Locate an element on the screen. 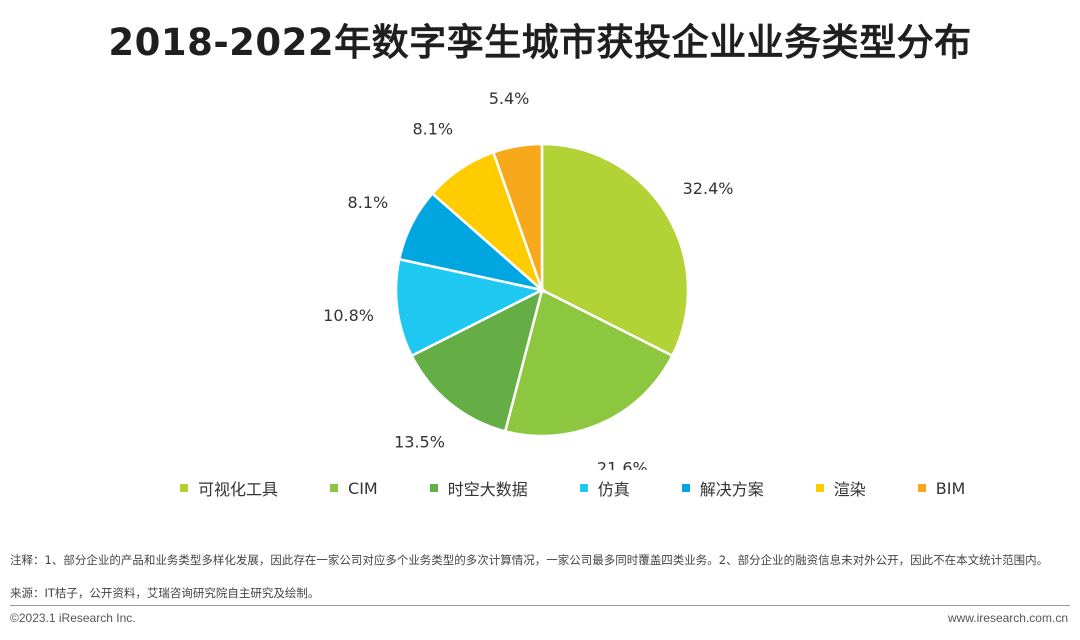 This screenshot has width=1080, height=640. chart-title: 2018-2022年数字孪生城市获投企业业务类型分布 is located at coordinates (540, 42).